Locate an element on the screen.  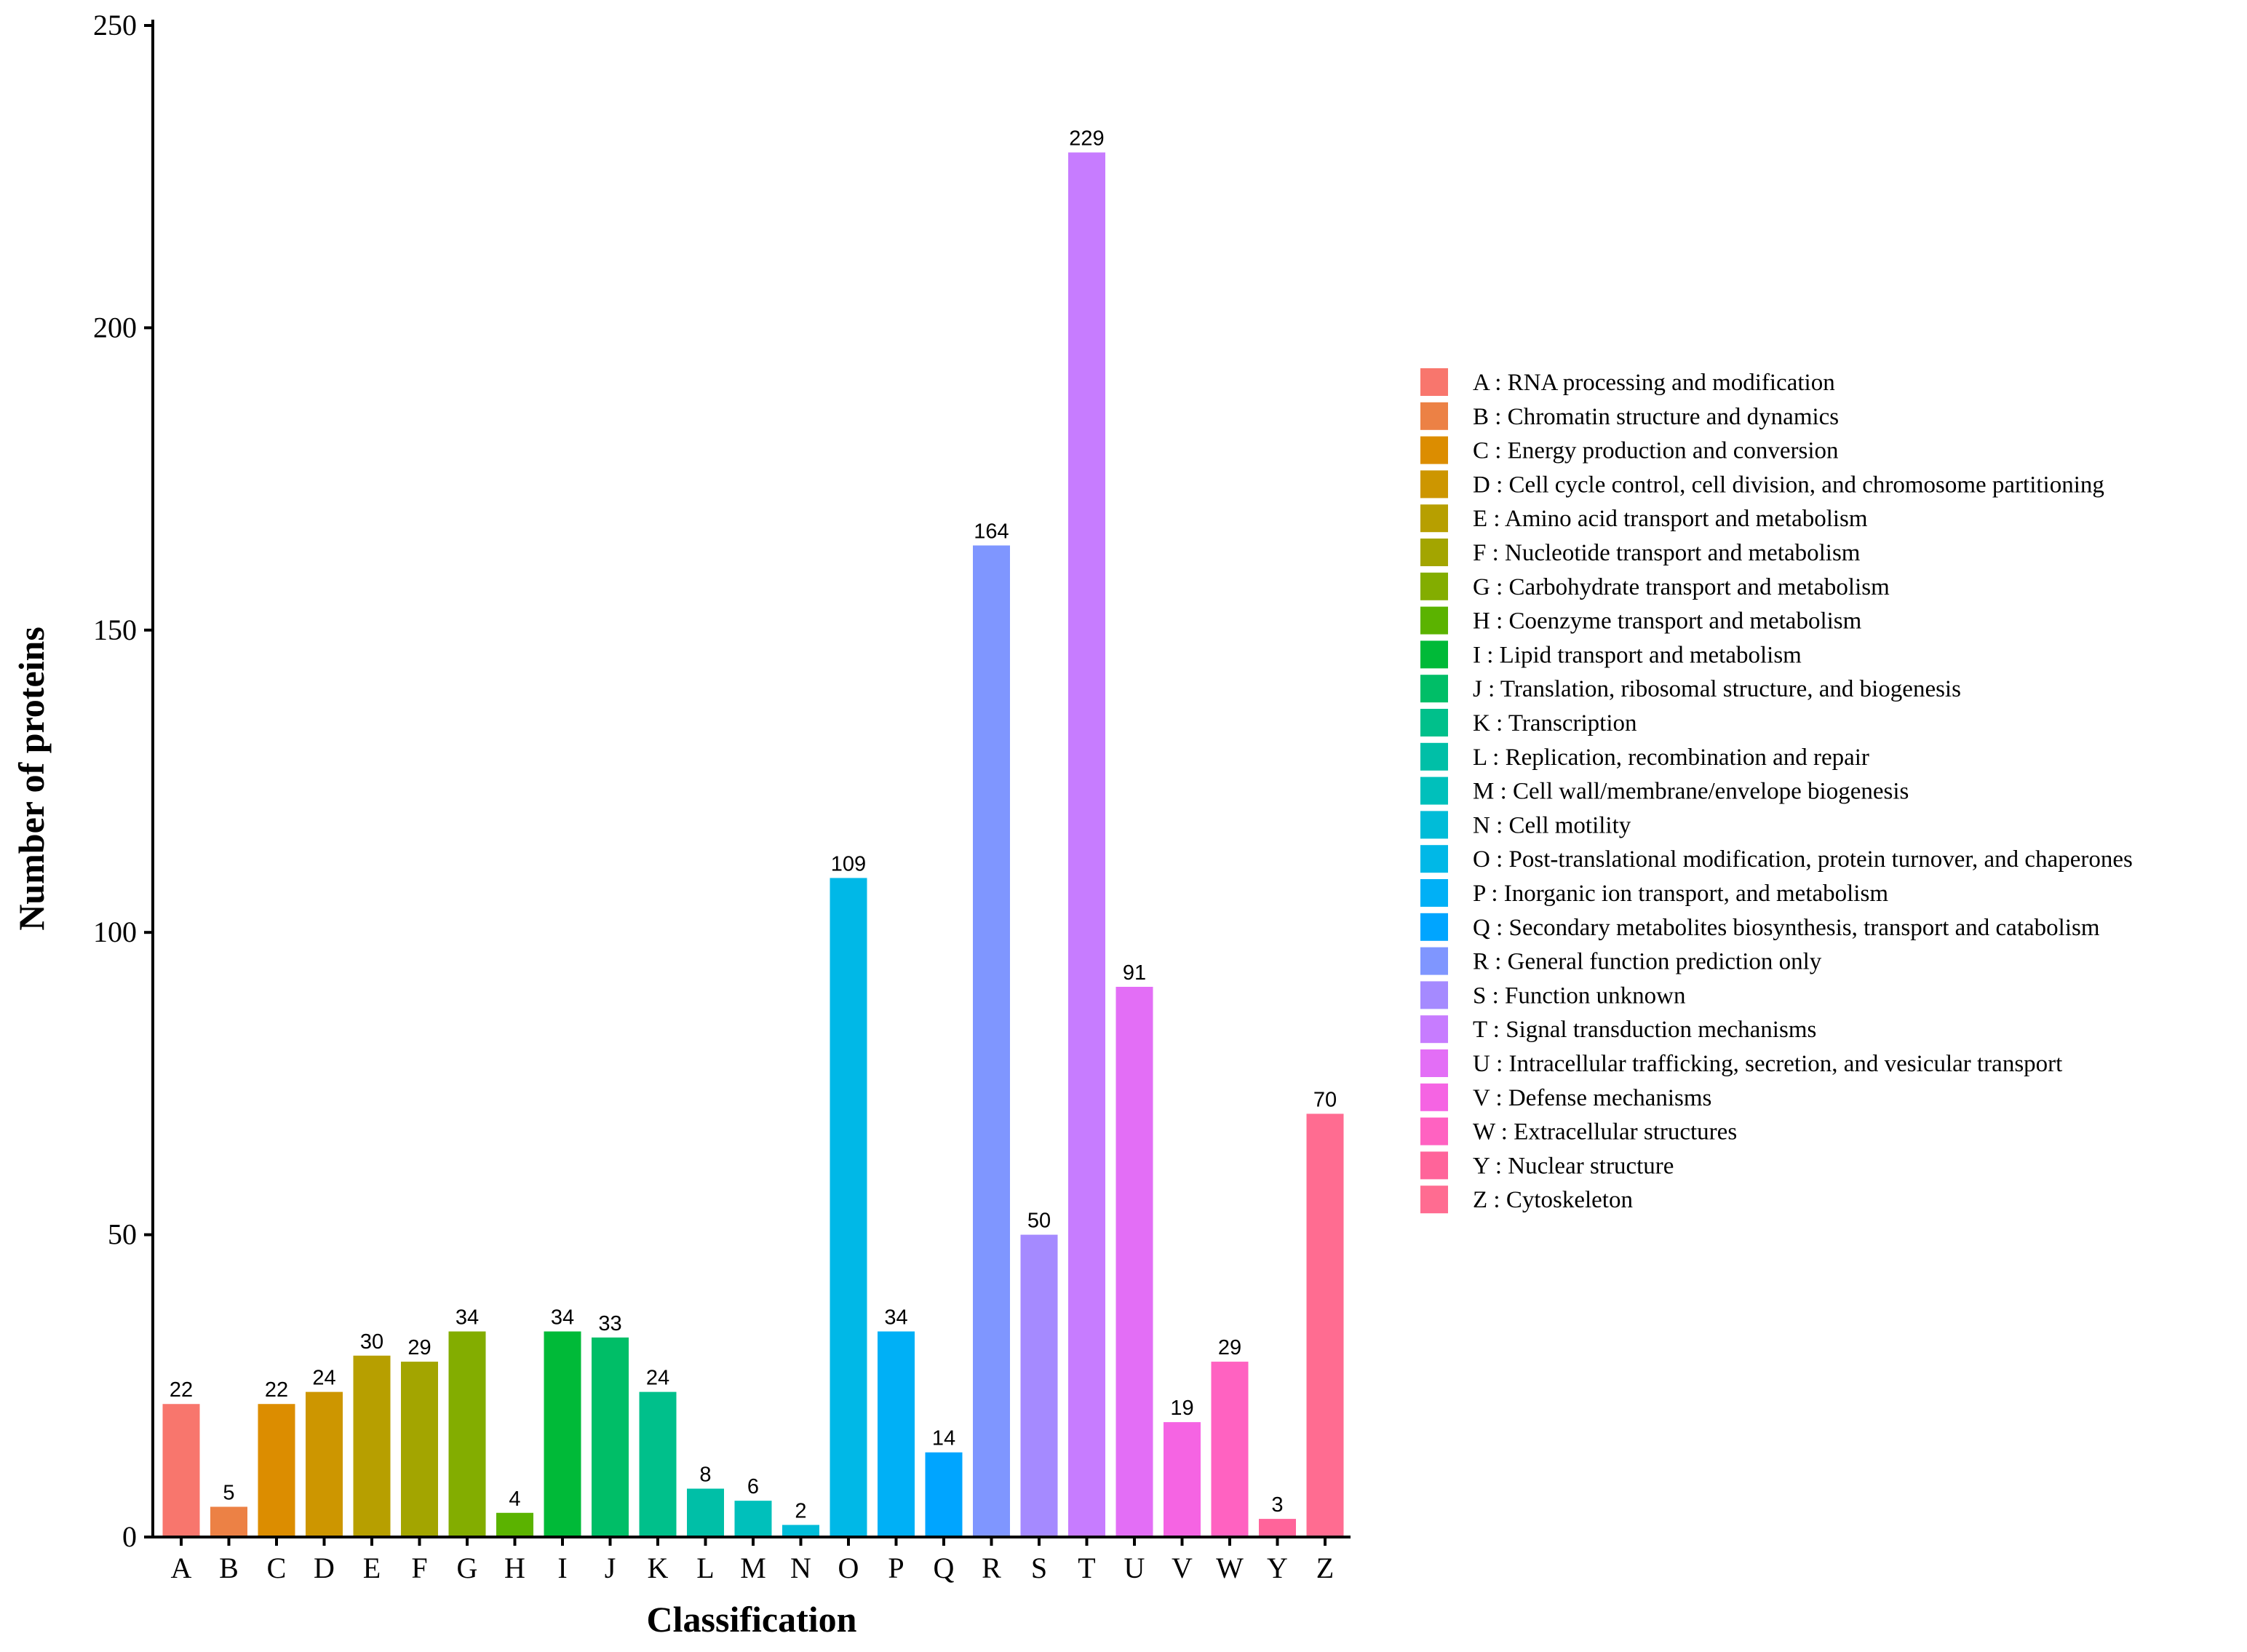
bar-F is located at coordinates (419, 1449).